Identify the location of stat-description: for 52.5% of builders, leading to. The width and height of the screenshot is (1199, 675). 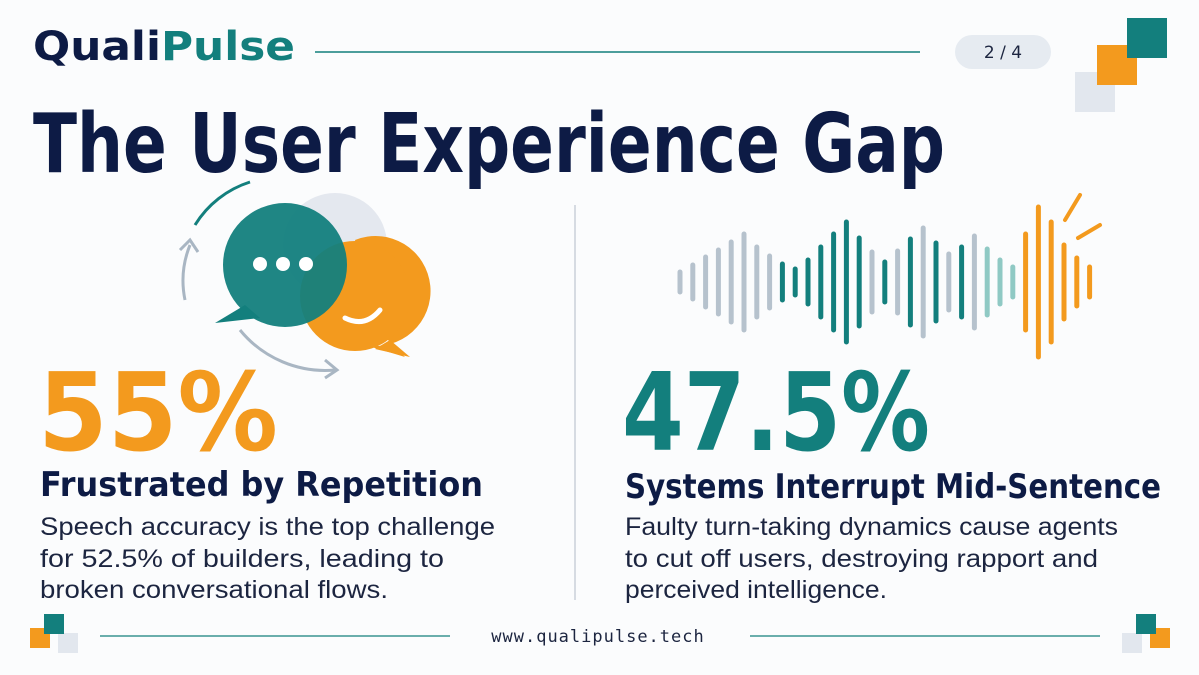
(242, 559).